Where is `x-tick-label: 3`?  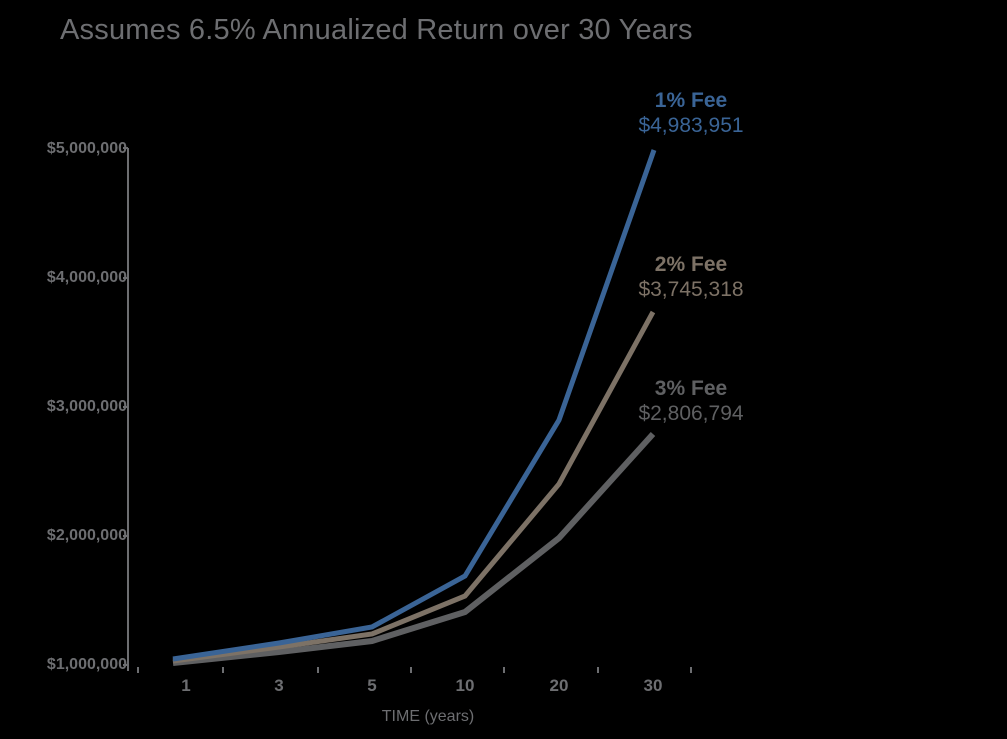 x-tick-label: 3 is located at coordinates (279, 685).